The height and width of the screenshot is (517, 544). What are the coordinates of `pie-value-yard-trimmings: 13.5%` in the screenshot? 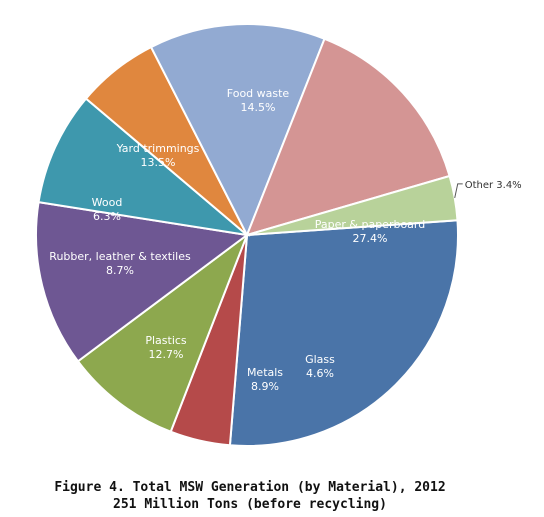 It's located at (158, 162).